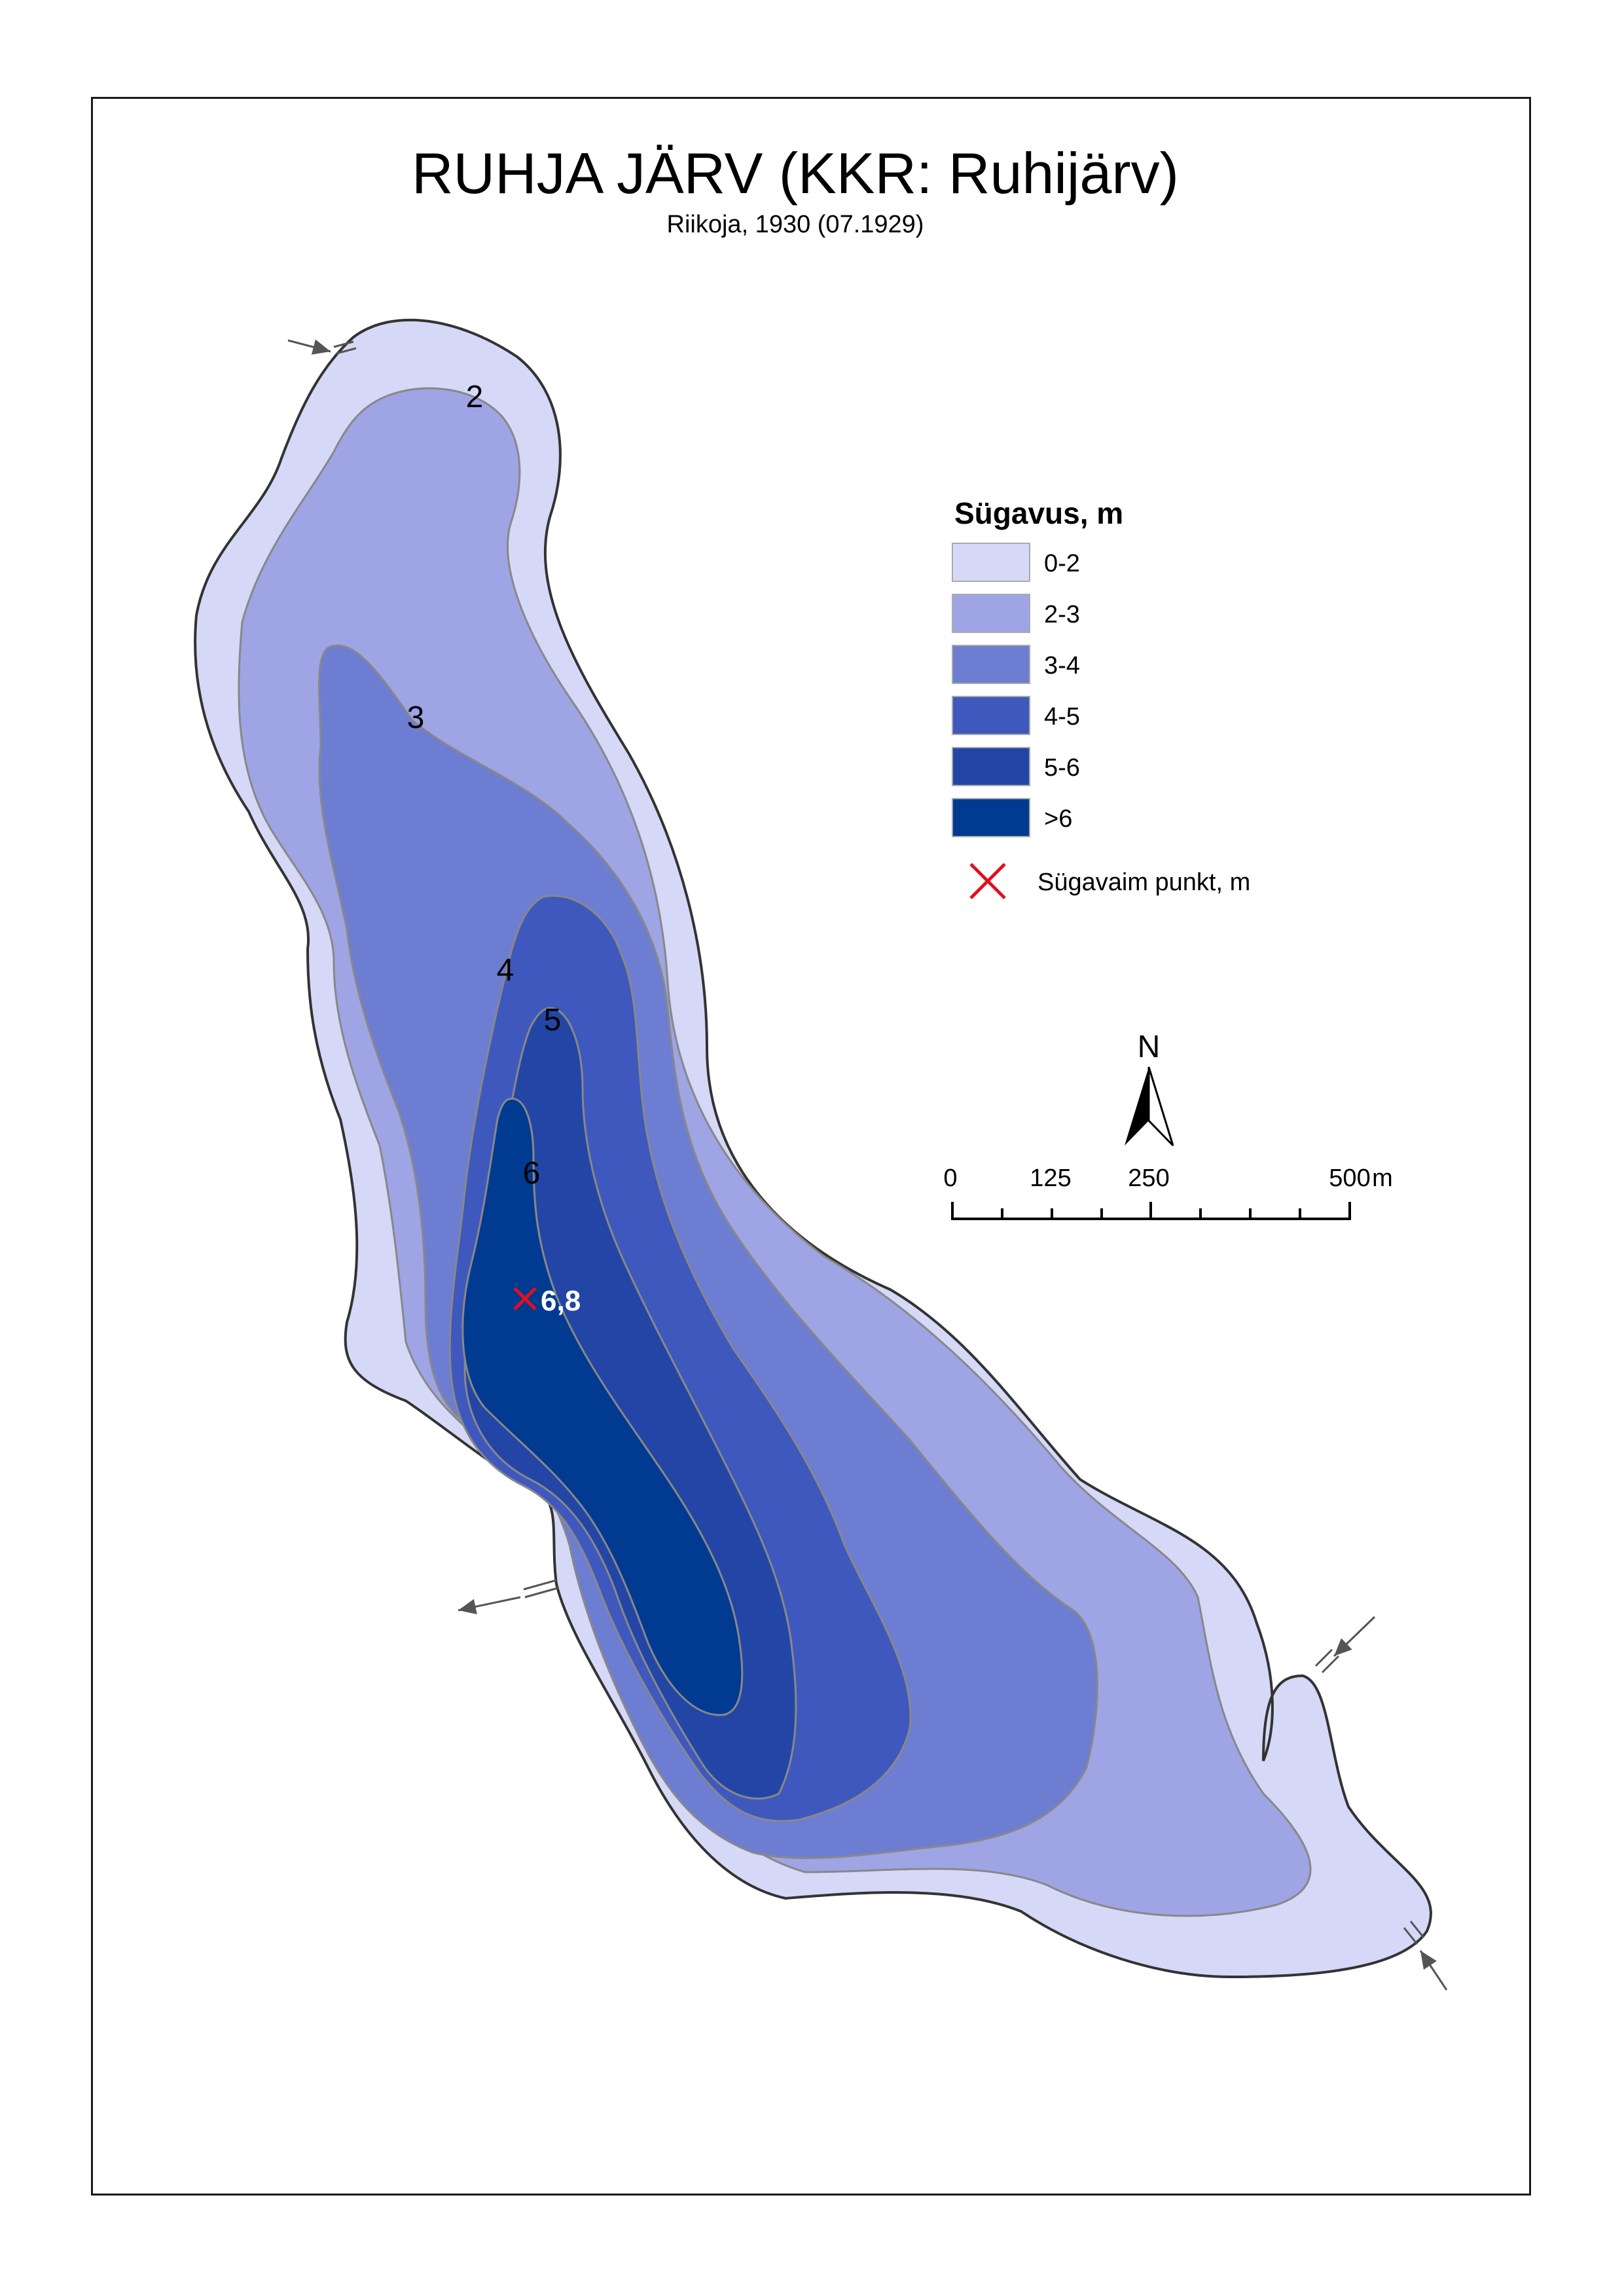 Image resolution: width=1624 pixels, height=2295 pixels. I want to click on legend-label-5-6: 5-6, so click(1062, 768).